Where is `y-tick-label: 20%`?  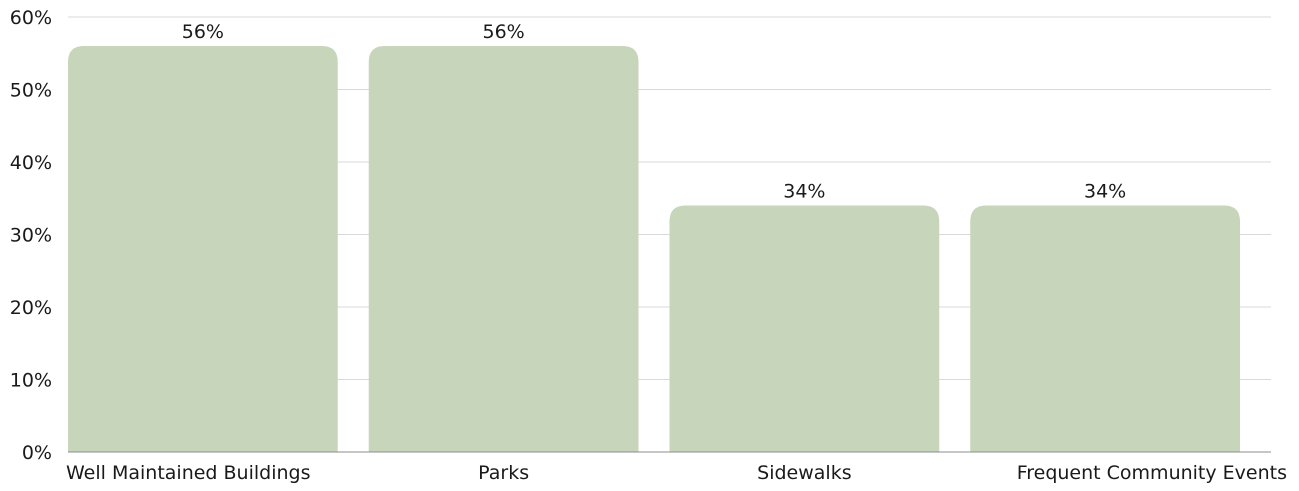 y-tick-label: 20% is located at coordinates (31, 308).